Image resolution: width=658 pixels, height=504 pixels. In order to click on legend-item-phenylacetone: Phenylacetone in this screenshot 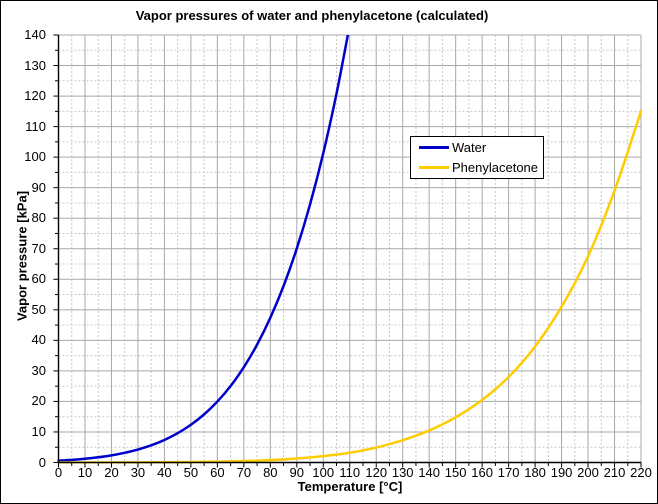, I will do `click(477, 167)`.